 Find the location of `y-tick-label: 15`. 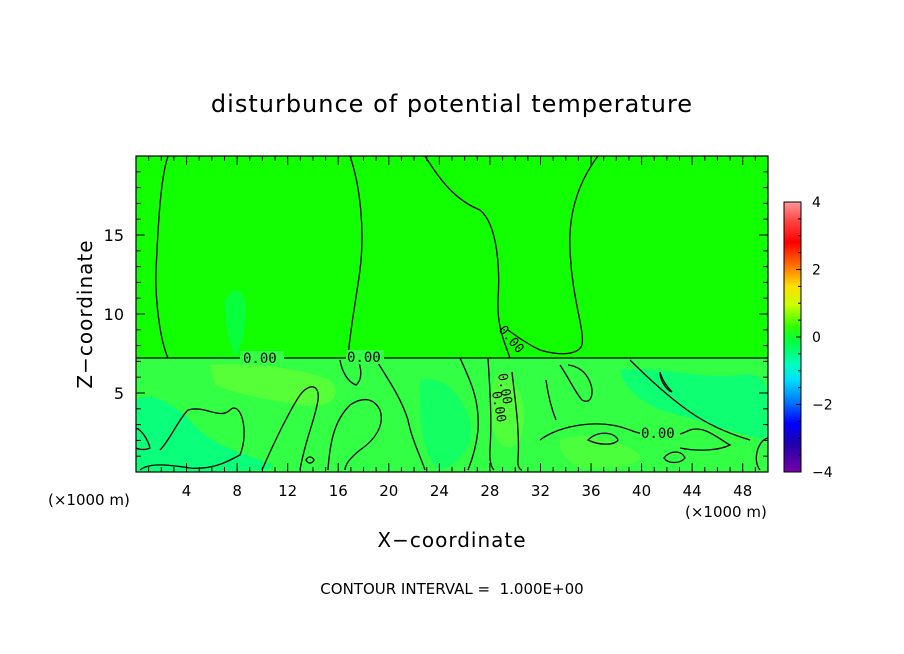

y-tick-label: 15 is located at coordinates (114, 235).